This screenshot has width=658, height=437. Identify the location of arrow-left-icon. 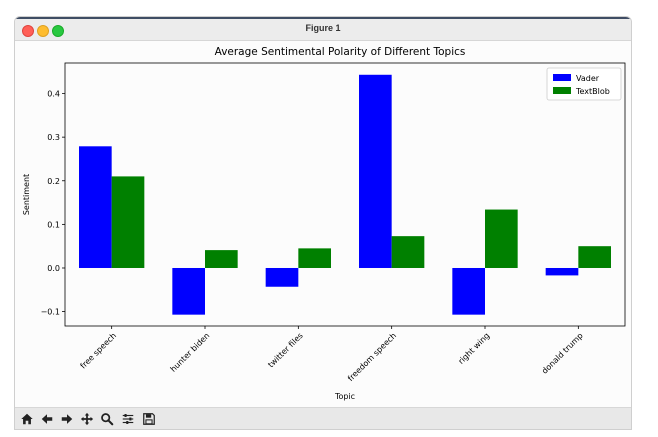
(47, 419).